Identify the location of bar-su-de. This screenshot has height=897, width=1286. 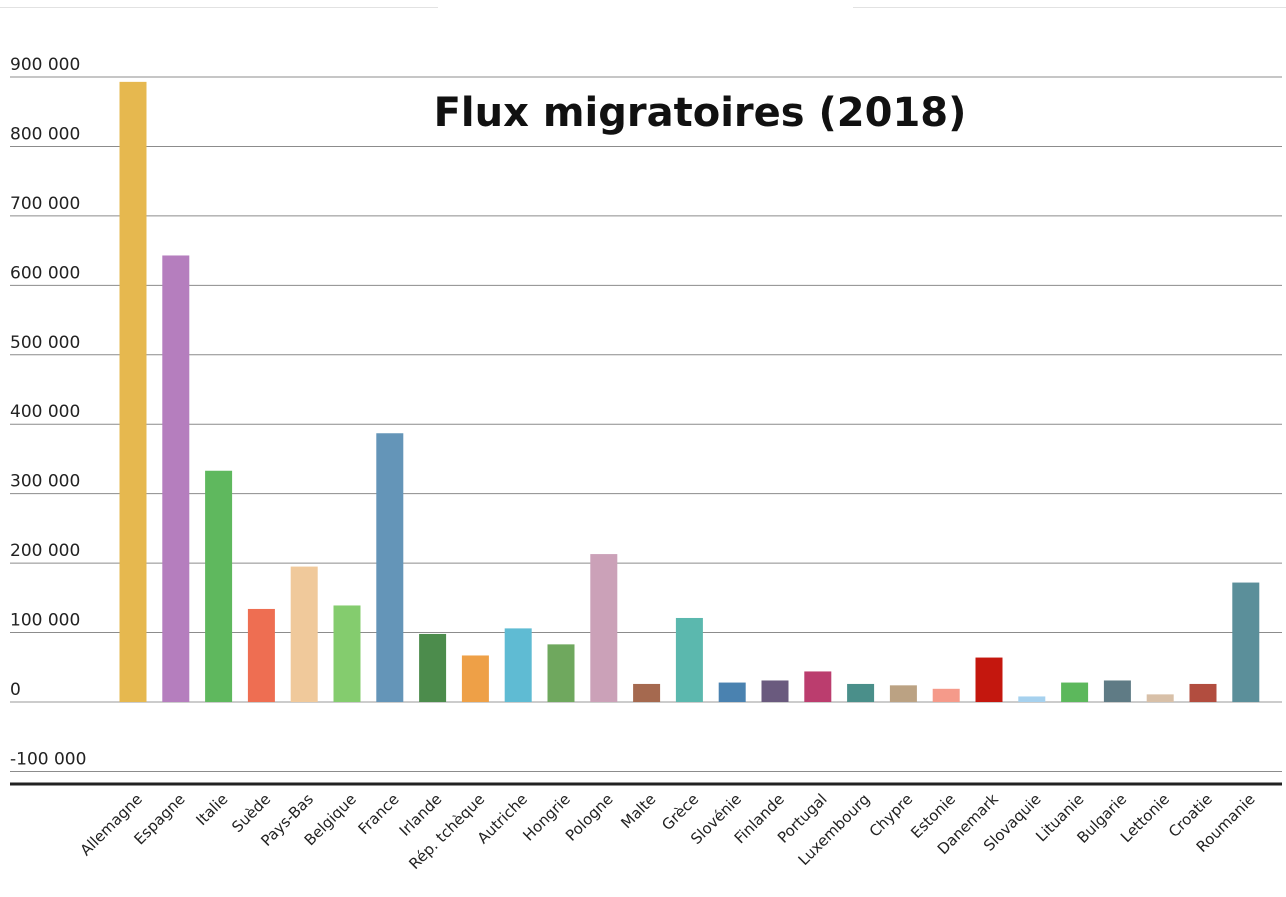
(261, 655).